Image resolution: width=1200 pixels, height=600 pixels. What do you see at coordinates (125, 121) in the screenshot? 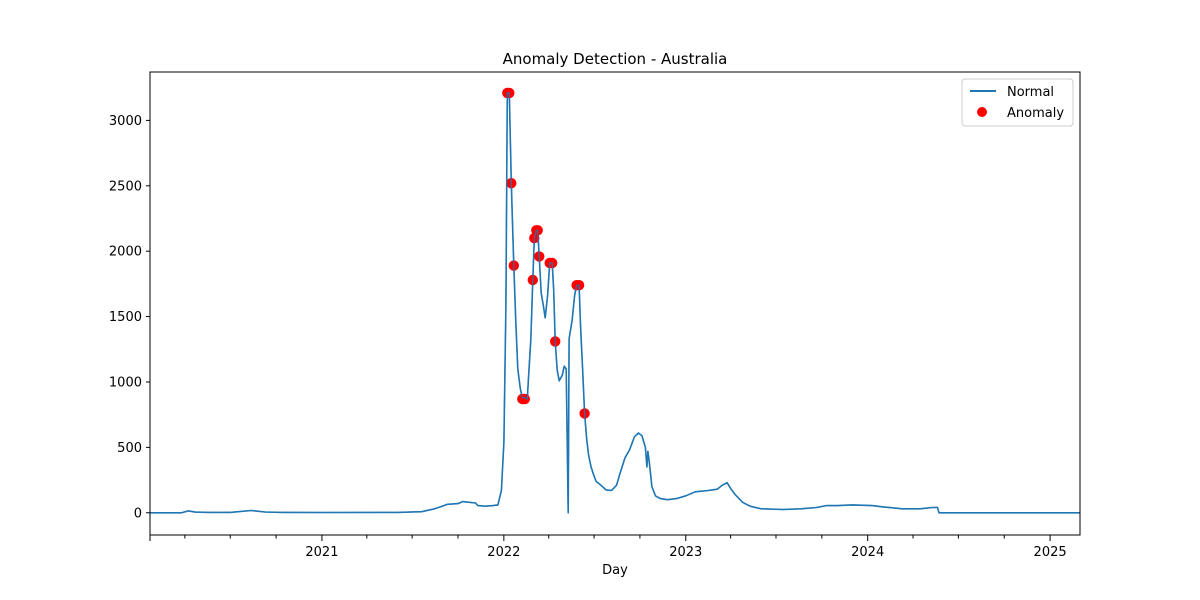
I see `y-tick-label: 3000` at bounding box center [125, 121].